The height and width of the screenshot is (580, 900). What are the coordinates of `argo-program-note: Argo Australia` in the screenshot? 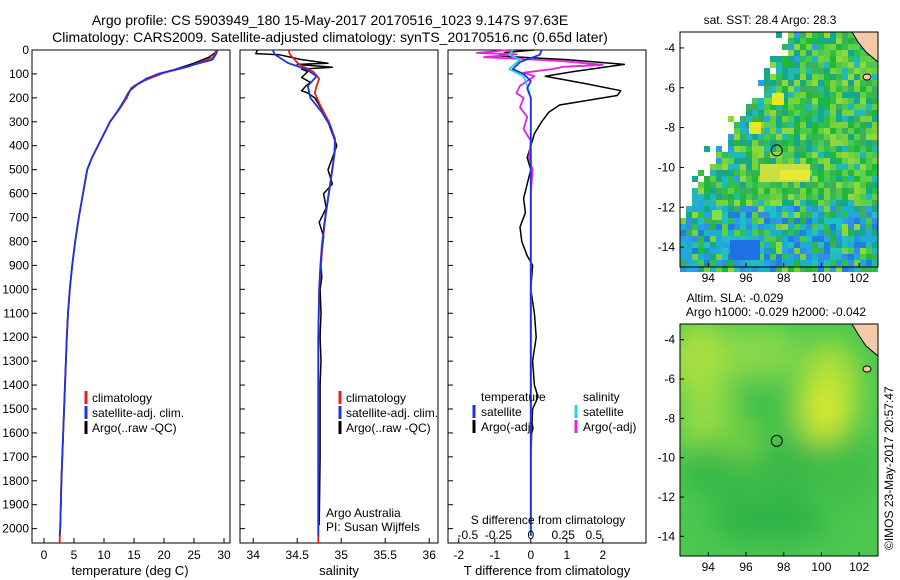 It's located at (363, 513).